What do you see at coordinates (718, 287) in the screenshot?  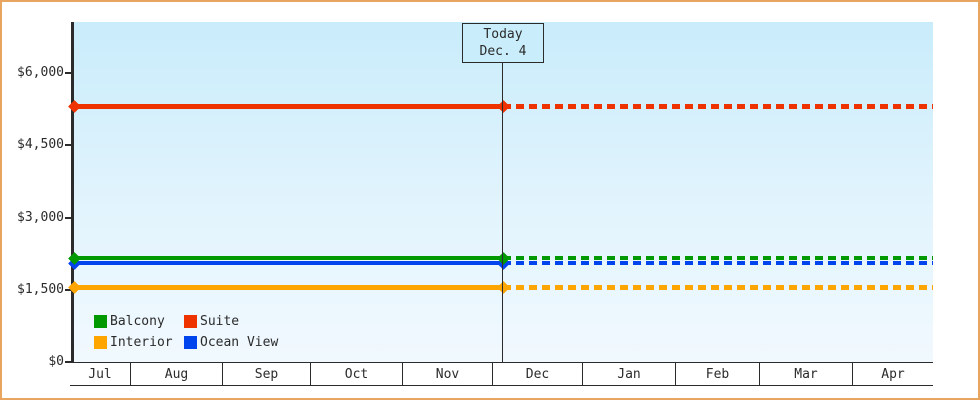 I see `series-line-dashed-interior` at bounding box center [718, 287].